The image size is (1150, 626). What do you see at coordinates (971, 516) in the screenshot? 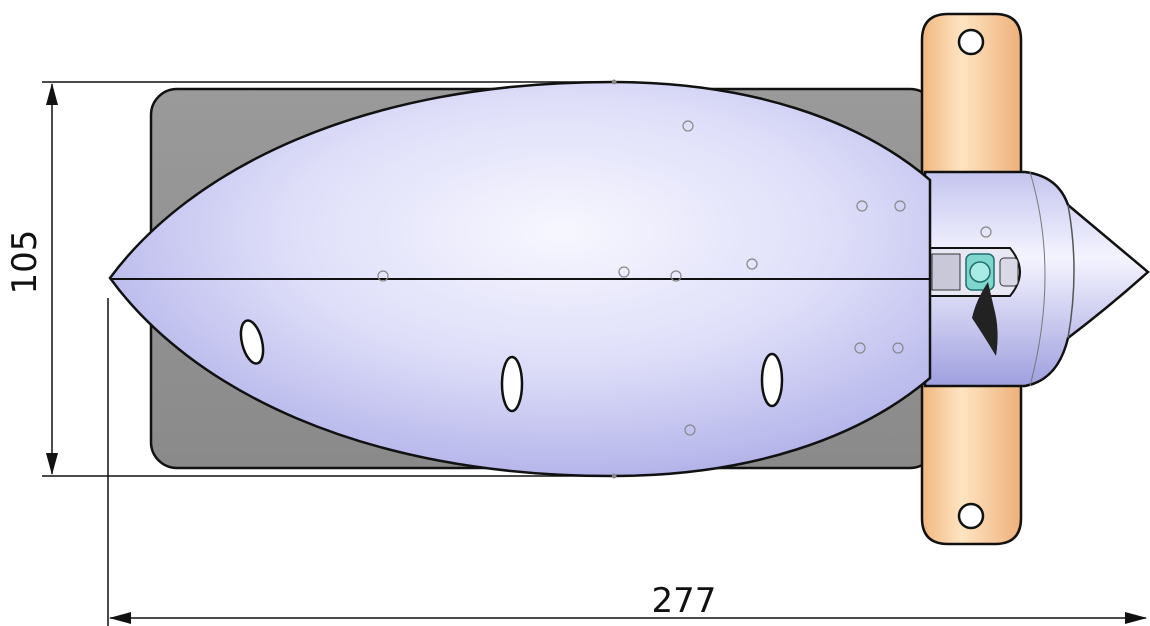
I see `mounting-hole-bottom` at bounding box center [971, 516].